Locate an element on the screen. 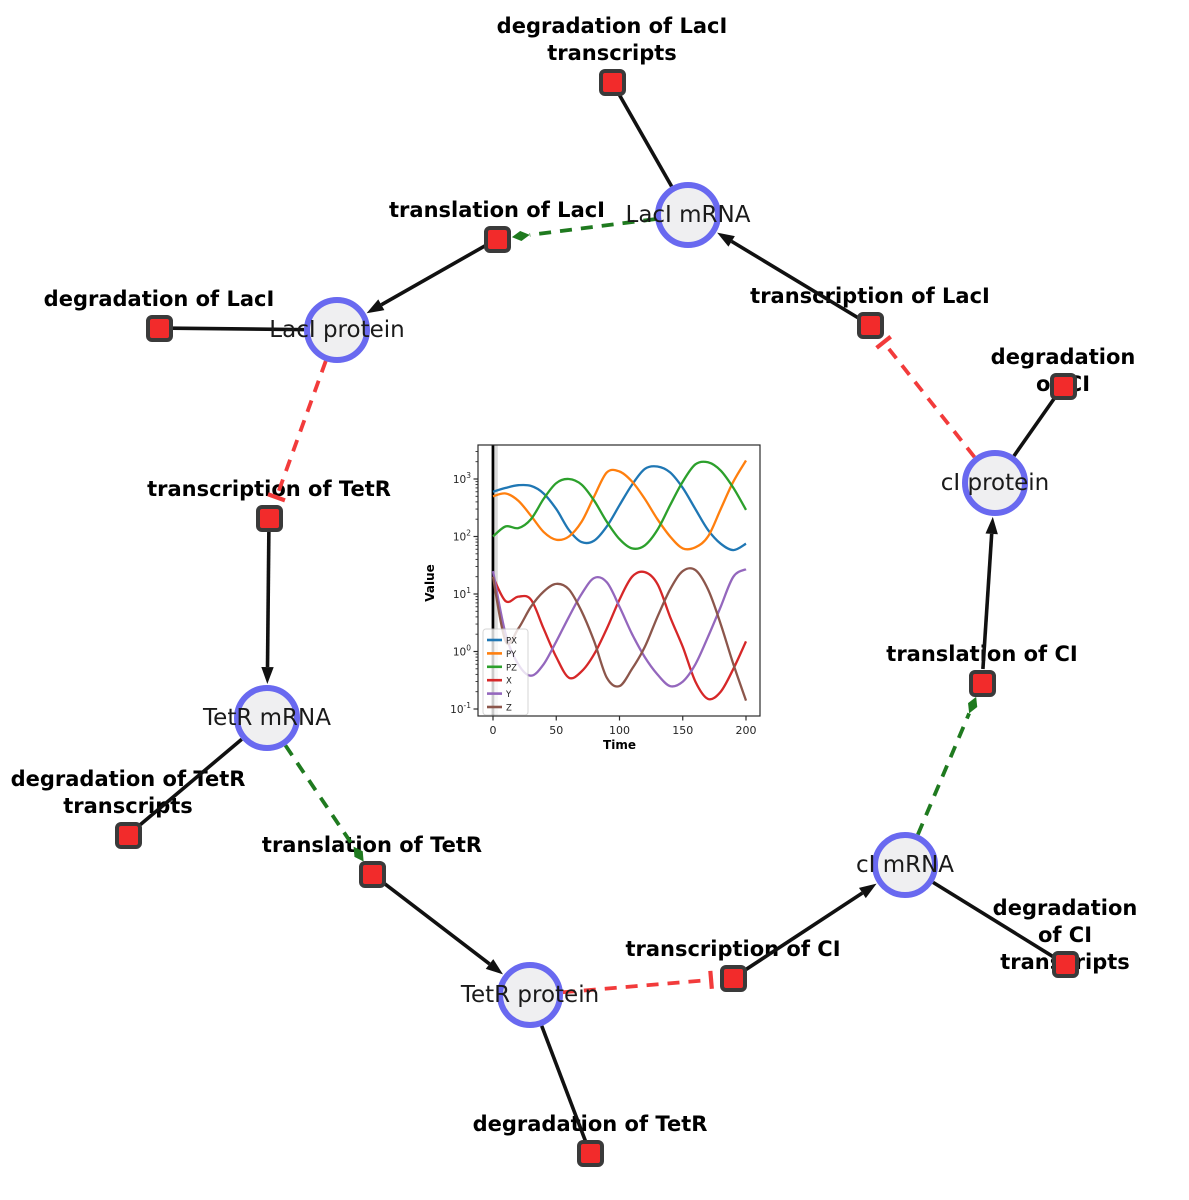 The image size is (1189, 1200). edge-consumption-laci-mrna-deg-laci-transcripts is located at coordinates (645, 140).